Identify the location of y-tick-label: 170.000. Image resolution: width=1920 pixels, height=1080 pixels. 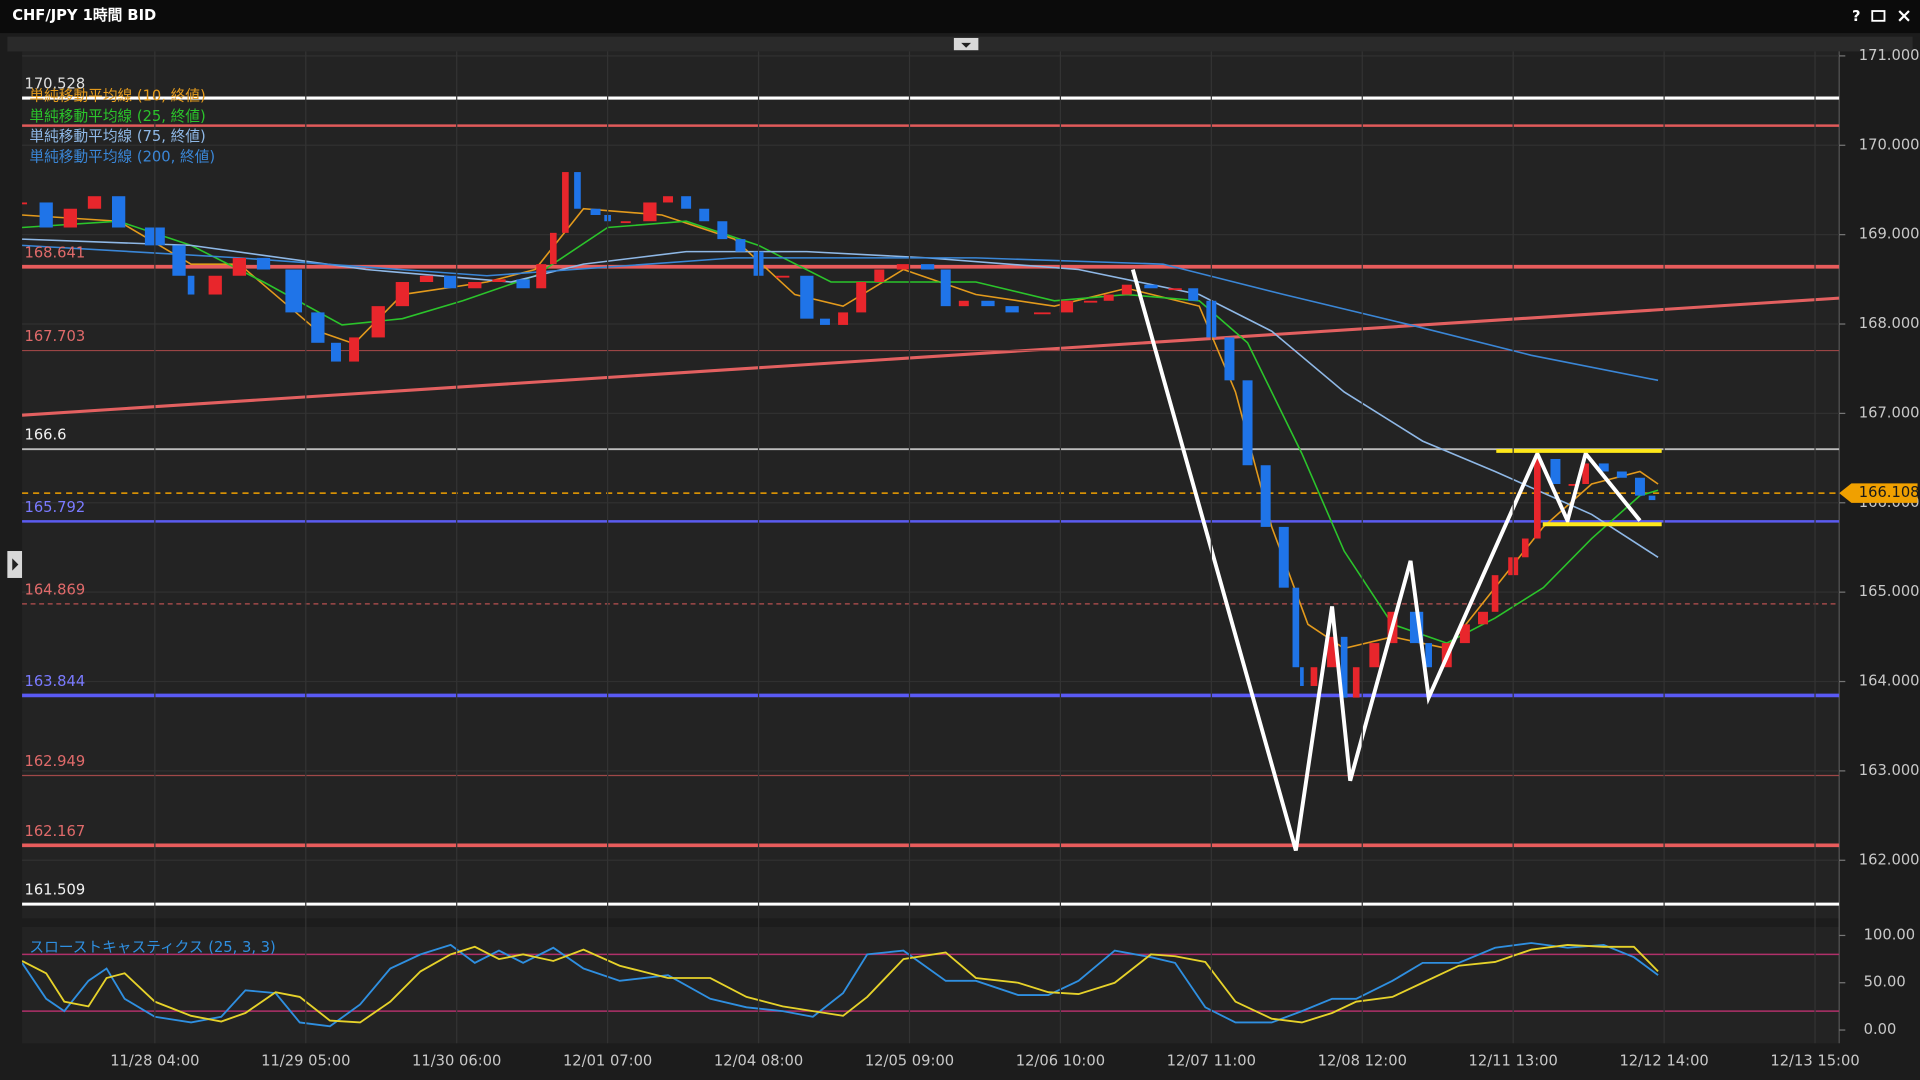
(1889, 144).